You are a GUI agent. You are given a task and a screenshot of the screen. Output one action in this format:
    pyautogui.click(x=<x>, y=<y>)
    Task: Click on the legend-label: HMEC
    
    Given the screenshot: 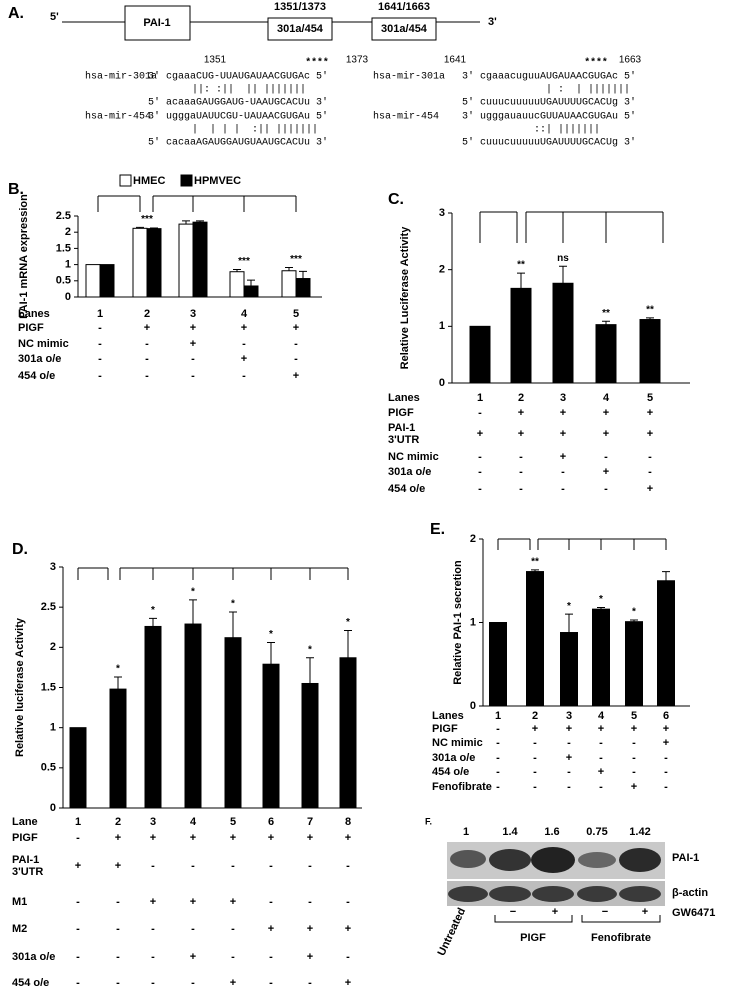 What is the action you would take?
    pyautogui.click(x=149, y=181)
    